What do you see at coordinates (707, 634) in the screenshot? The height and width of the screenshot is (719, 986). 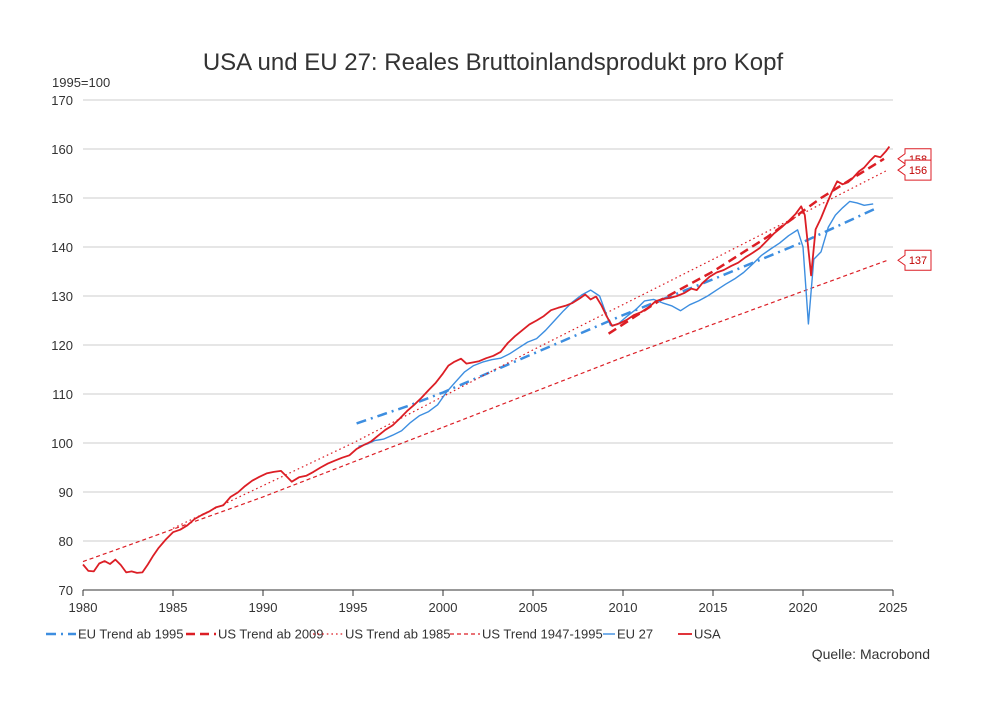 I see `legend-label: USA` at bounding box center [707, 634].